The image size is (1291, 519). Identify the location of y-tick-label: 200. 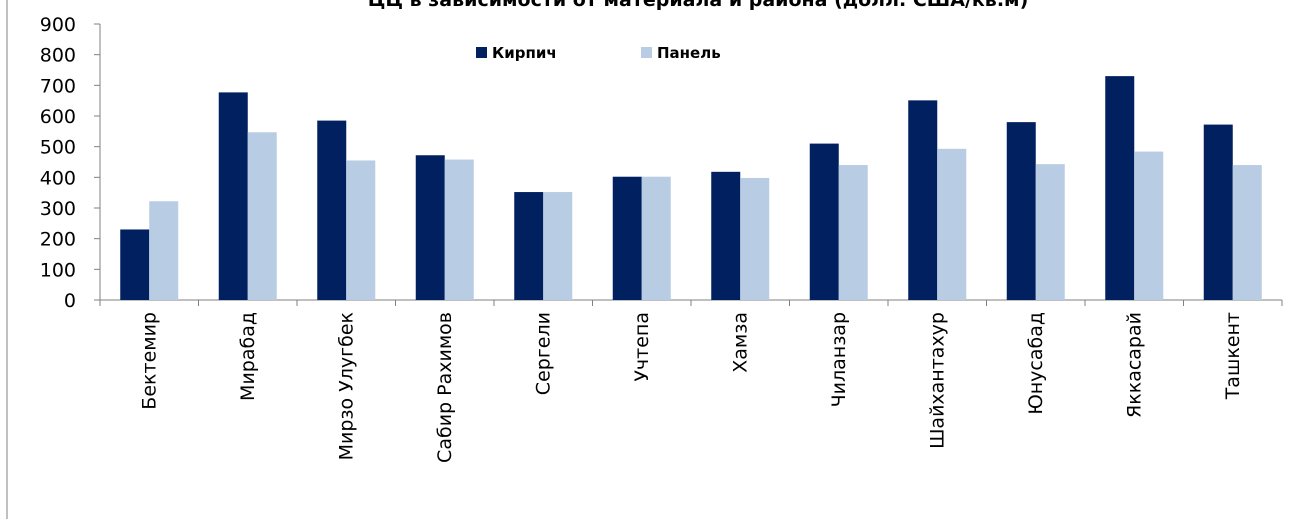
(58, 240).